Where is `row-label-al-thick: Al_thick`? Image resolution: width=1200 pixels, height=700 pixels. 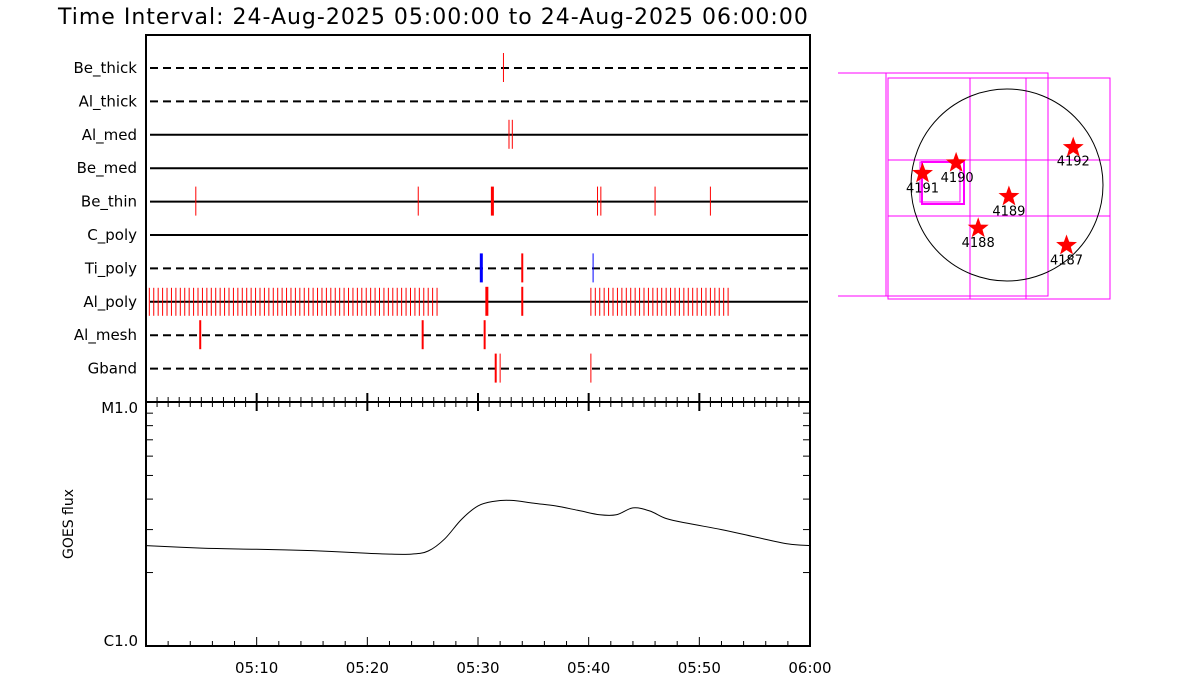
row-label-al-thick: Al_thick is located at coordinates (108, 101).